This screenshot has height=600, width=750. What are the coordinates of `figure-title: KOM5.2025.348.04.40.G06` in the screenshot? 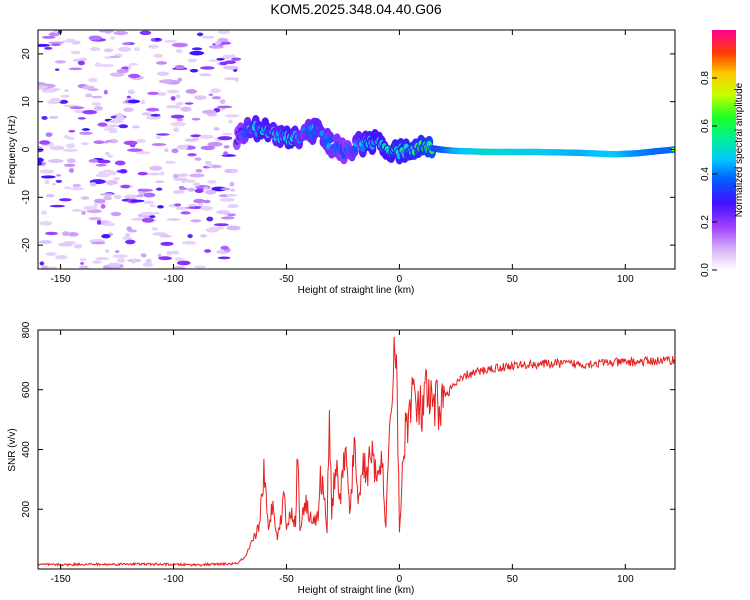 It's located at (355, 9).